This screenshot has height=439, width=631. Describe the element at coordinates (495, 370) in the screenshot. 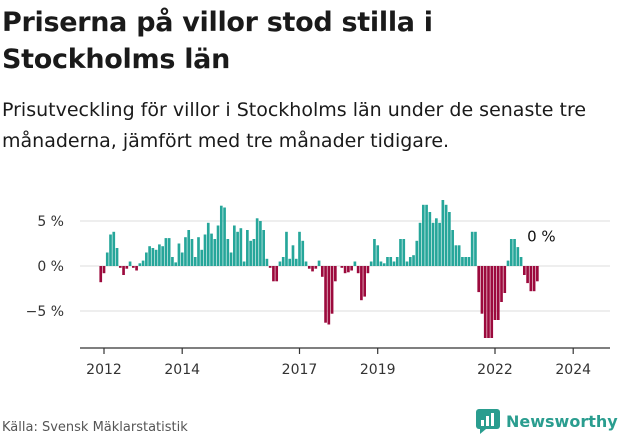

I see `x-tick-label-4: 2022` at that location.